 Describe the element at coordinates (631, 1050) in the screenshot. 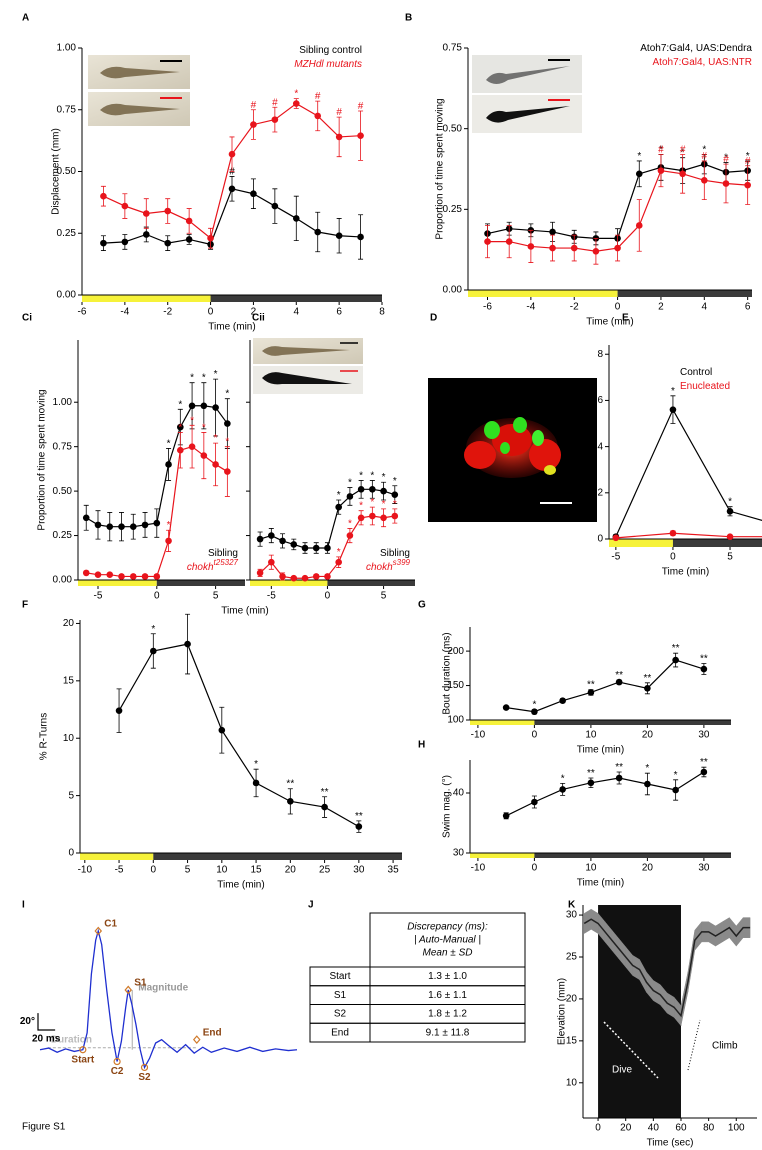

I see `dive-guide` at that location.